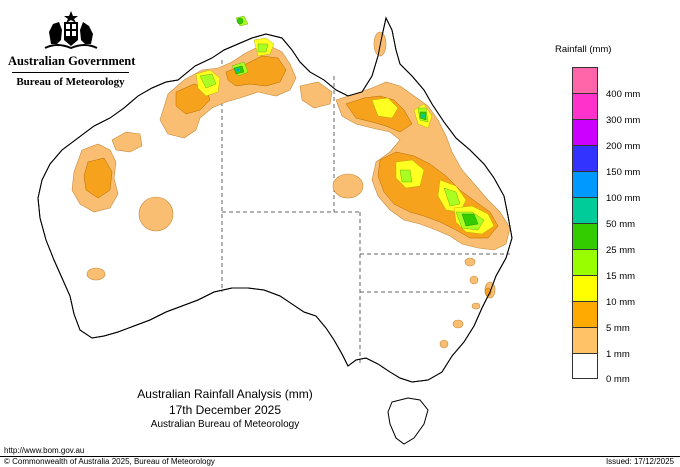 This screenshot has height=467, width=680. What do you see at coordinates (621, 224) in the screenshot?
I see `legend-label-50: 50 mm` at bounding box center [621, 224].